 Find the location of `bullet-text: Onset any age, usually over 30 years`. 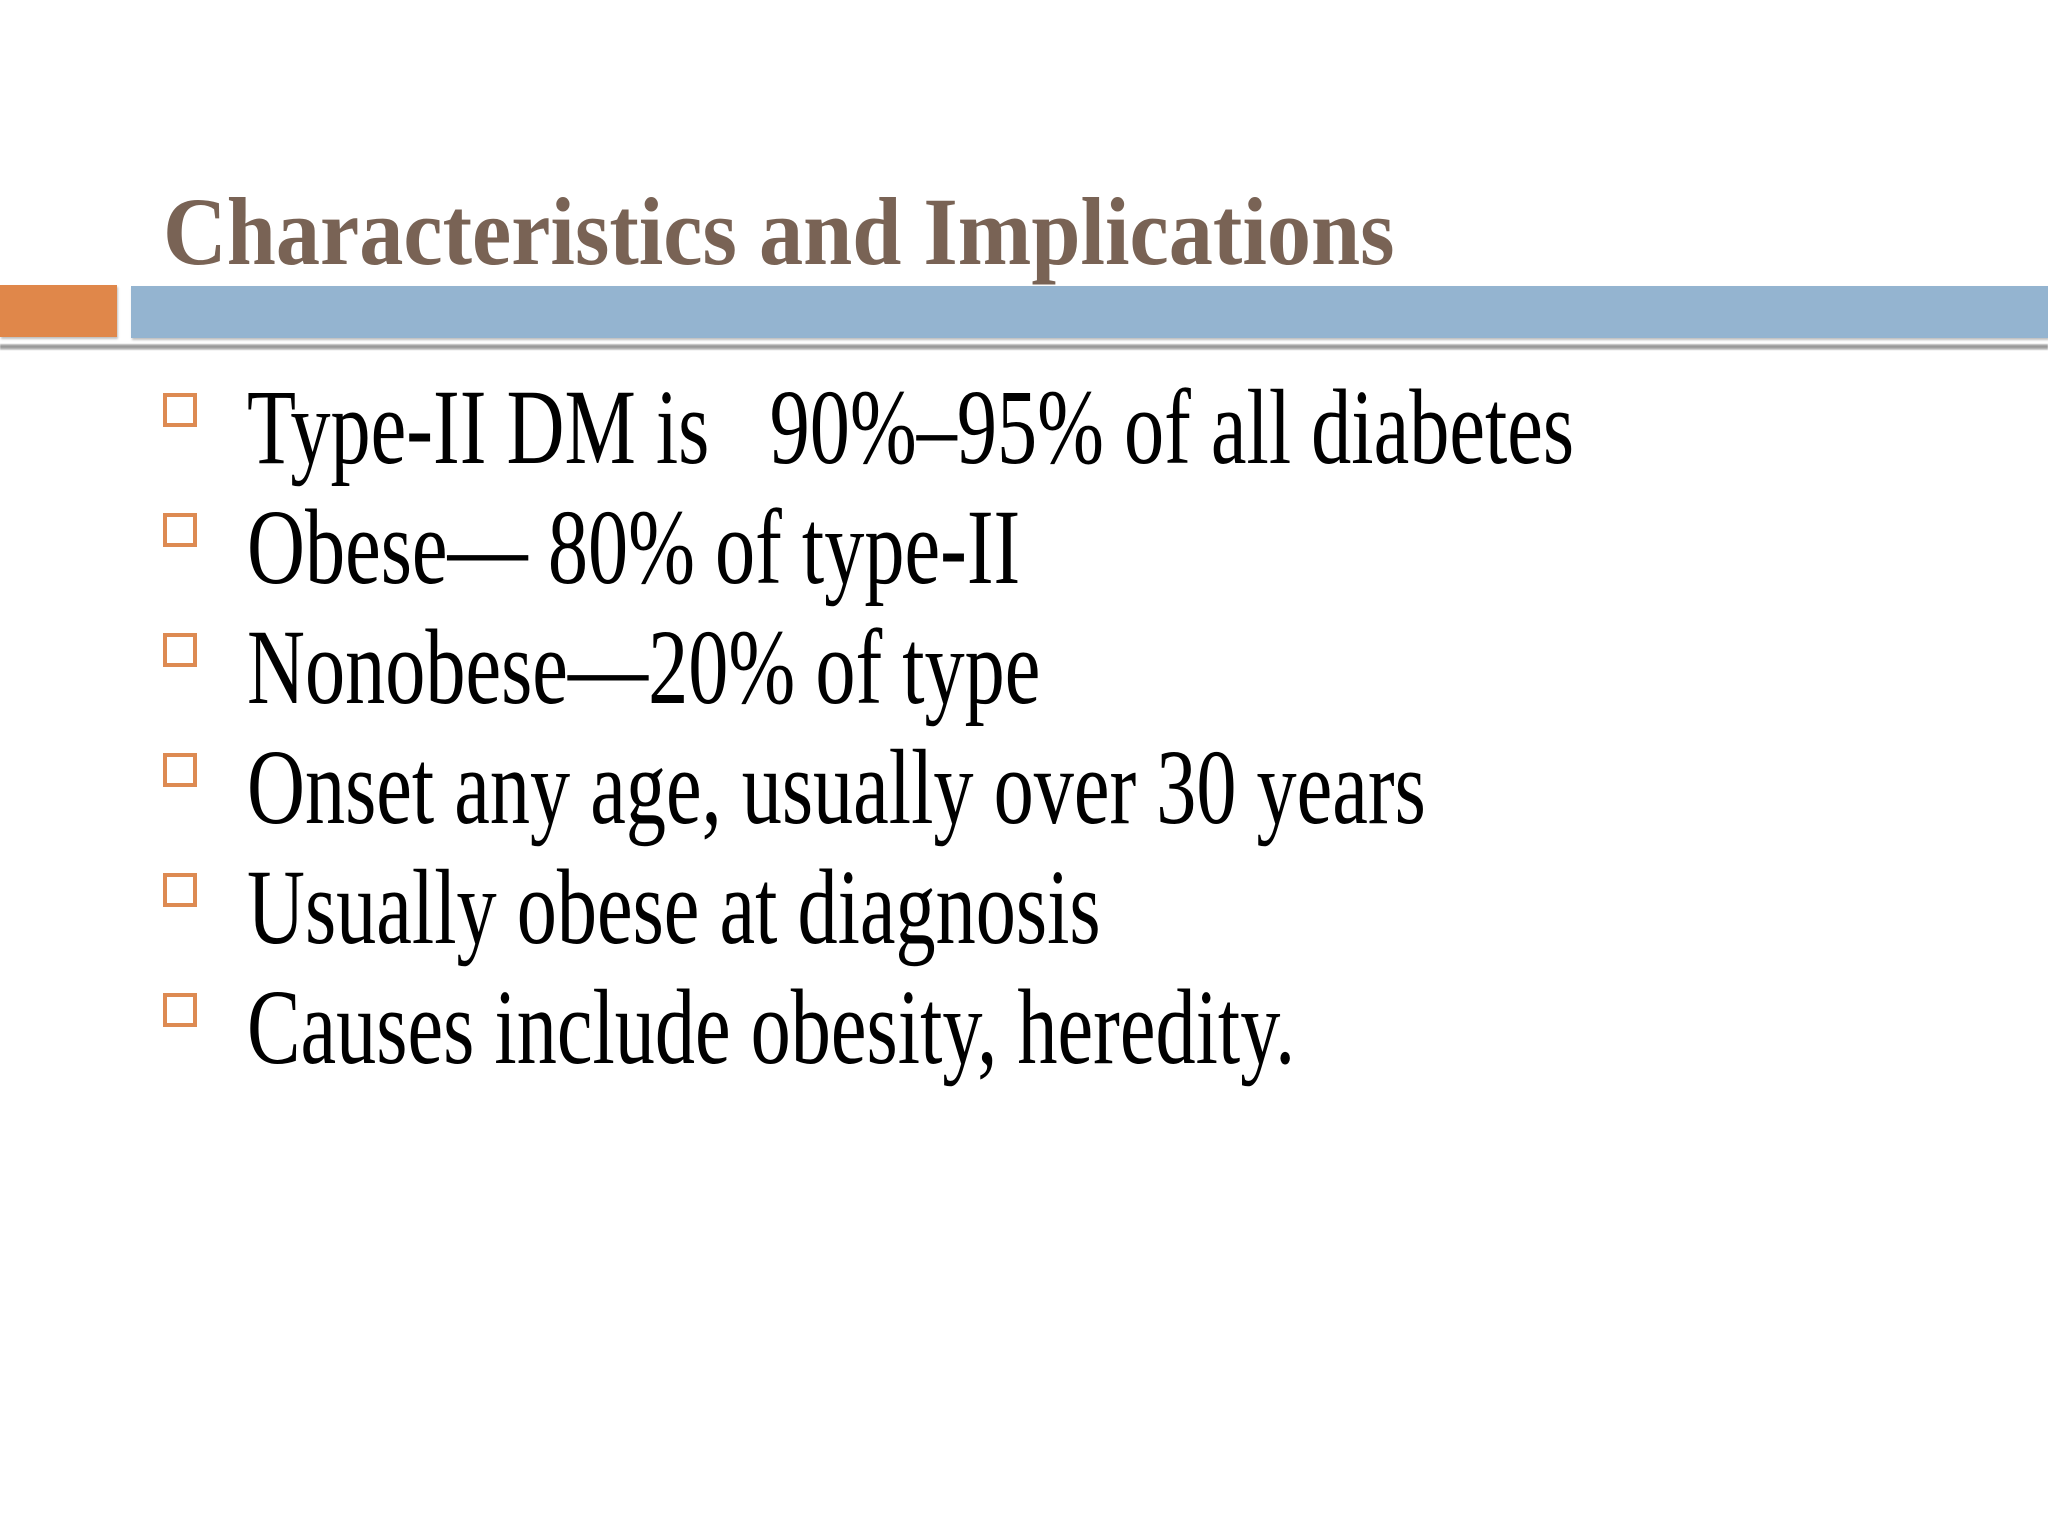

bullet-text: Onset any age, usually over 30 years is located at coordinates (836, 788).